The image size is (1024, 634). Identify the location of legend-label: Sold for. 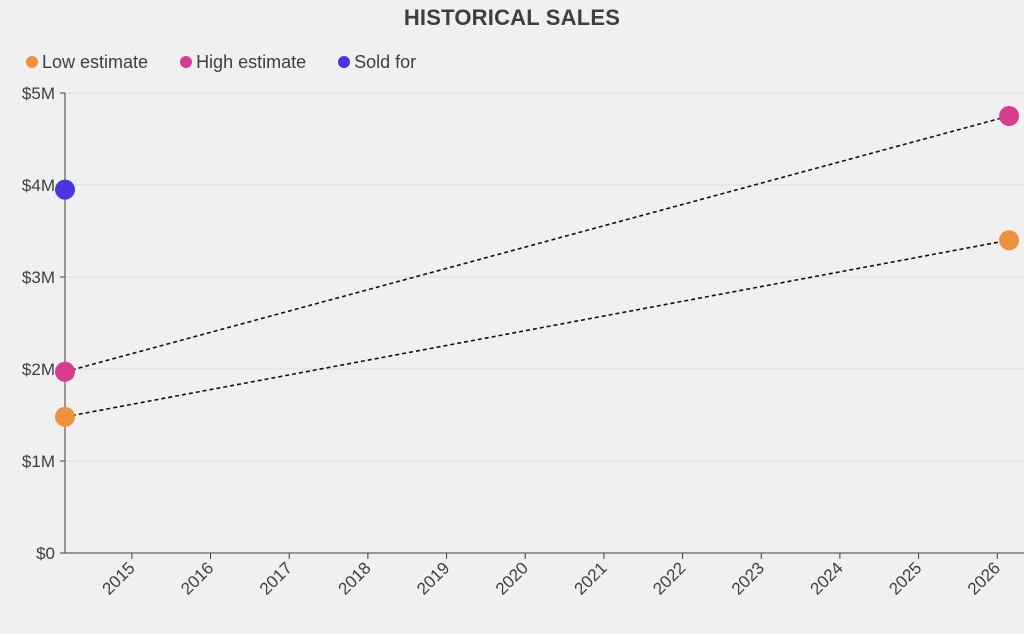
(385, 61).